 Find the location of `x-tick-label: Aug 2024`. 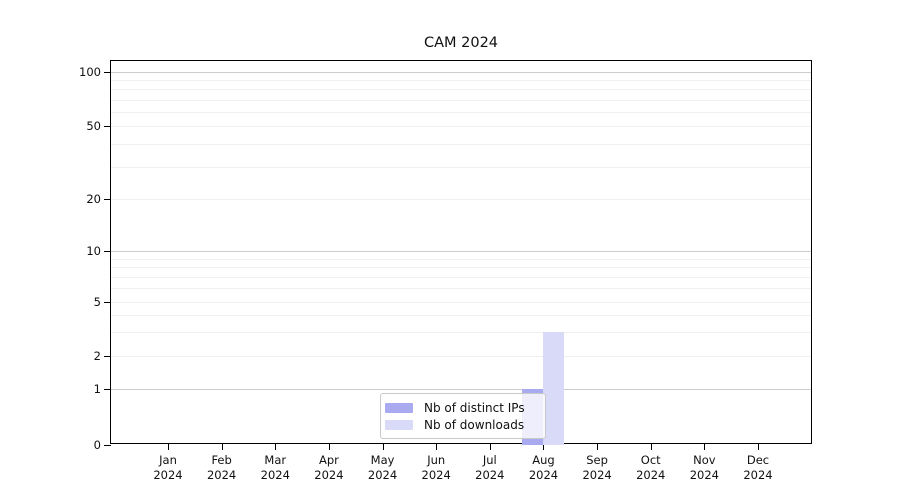

x-tick-label: Aug 2024 is located at coordinates (543, 467).